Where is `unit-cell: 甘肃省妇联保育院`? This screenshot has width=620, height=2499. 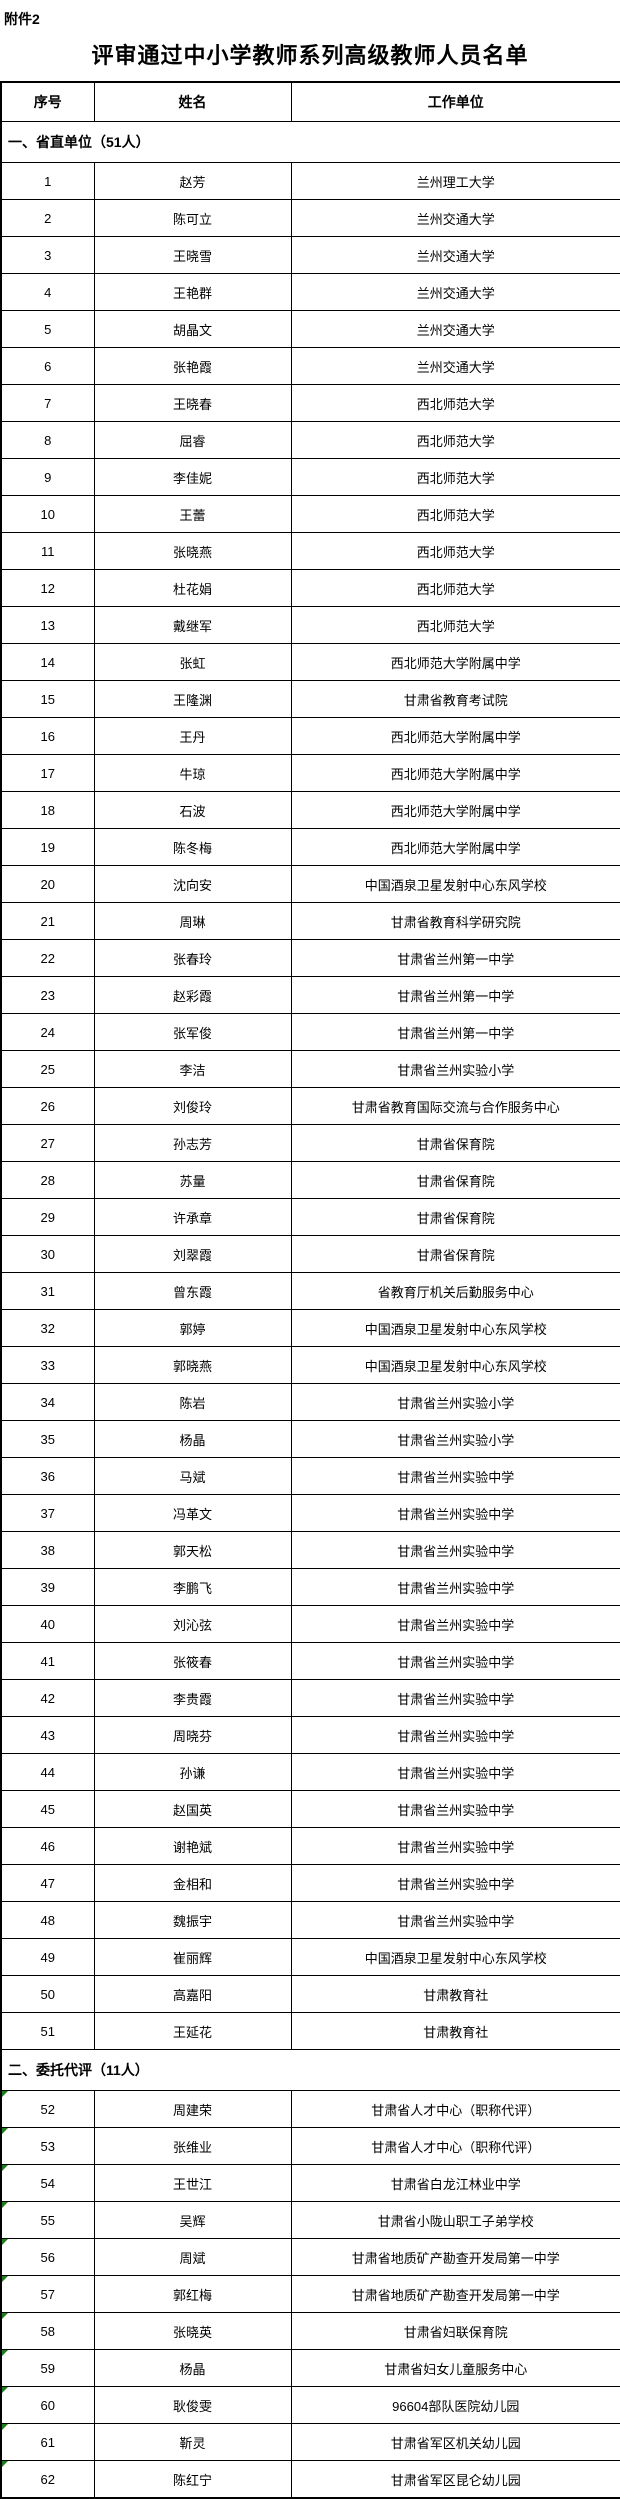
unit-cell: 甘肃省妇联保育院 is located at coordinates (455, 2331).